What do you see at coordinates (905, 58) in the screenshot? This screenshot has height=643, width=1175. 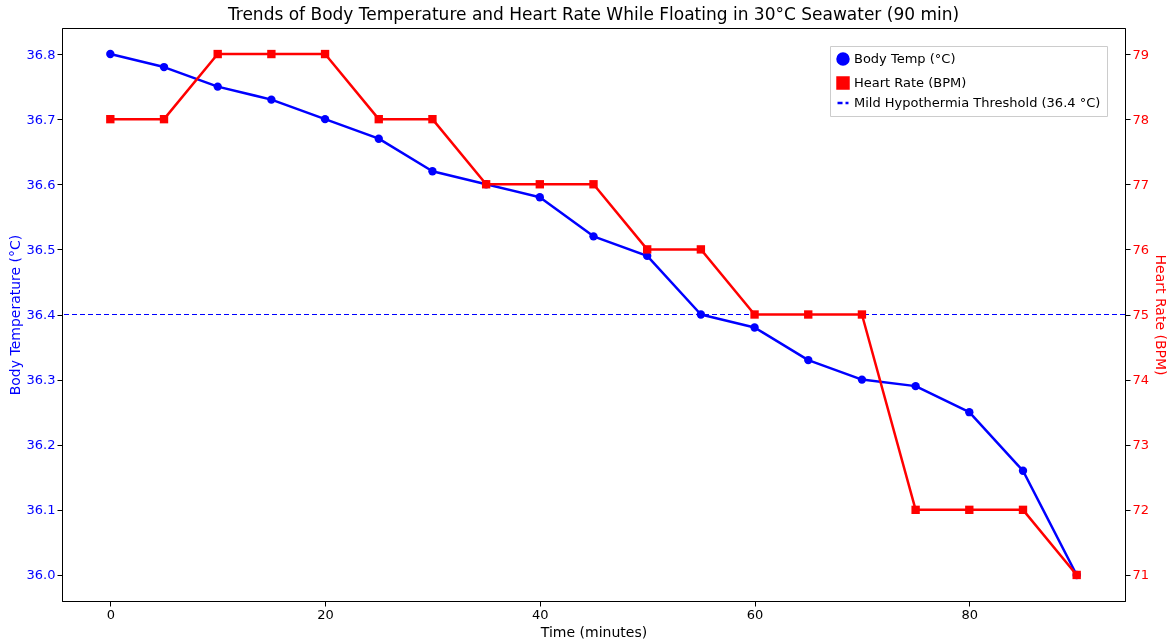 I see `legend-label: Body Temp (°C)` at bounding box center [905, 58].